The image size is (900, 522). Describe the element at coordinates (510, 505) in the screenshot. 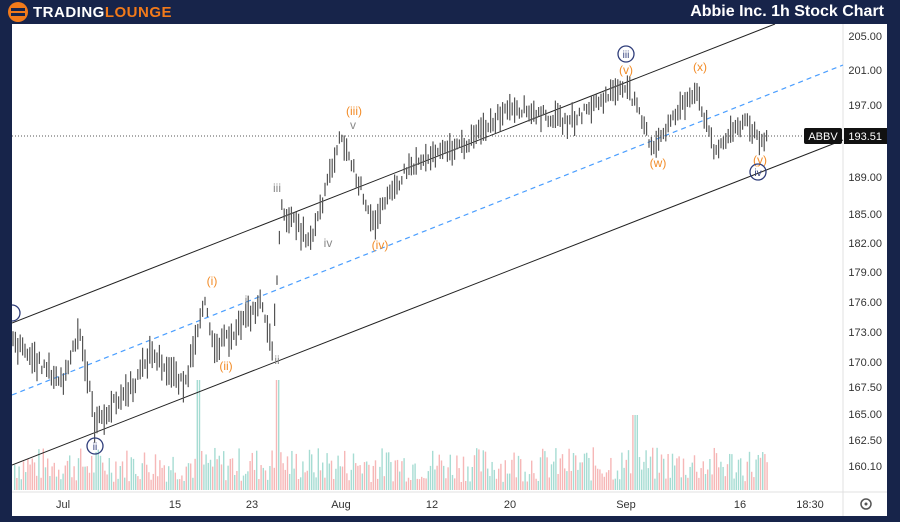

I see `x-tick-label: 20` at that location.